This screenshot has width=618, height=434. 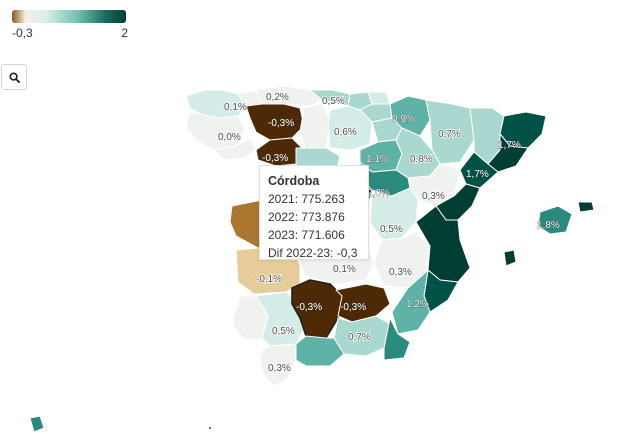 I want to click on label-jaen: -0,3%, so click(x=353, y=307).